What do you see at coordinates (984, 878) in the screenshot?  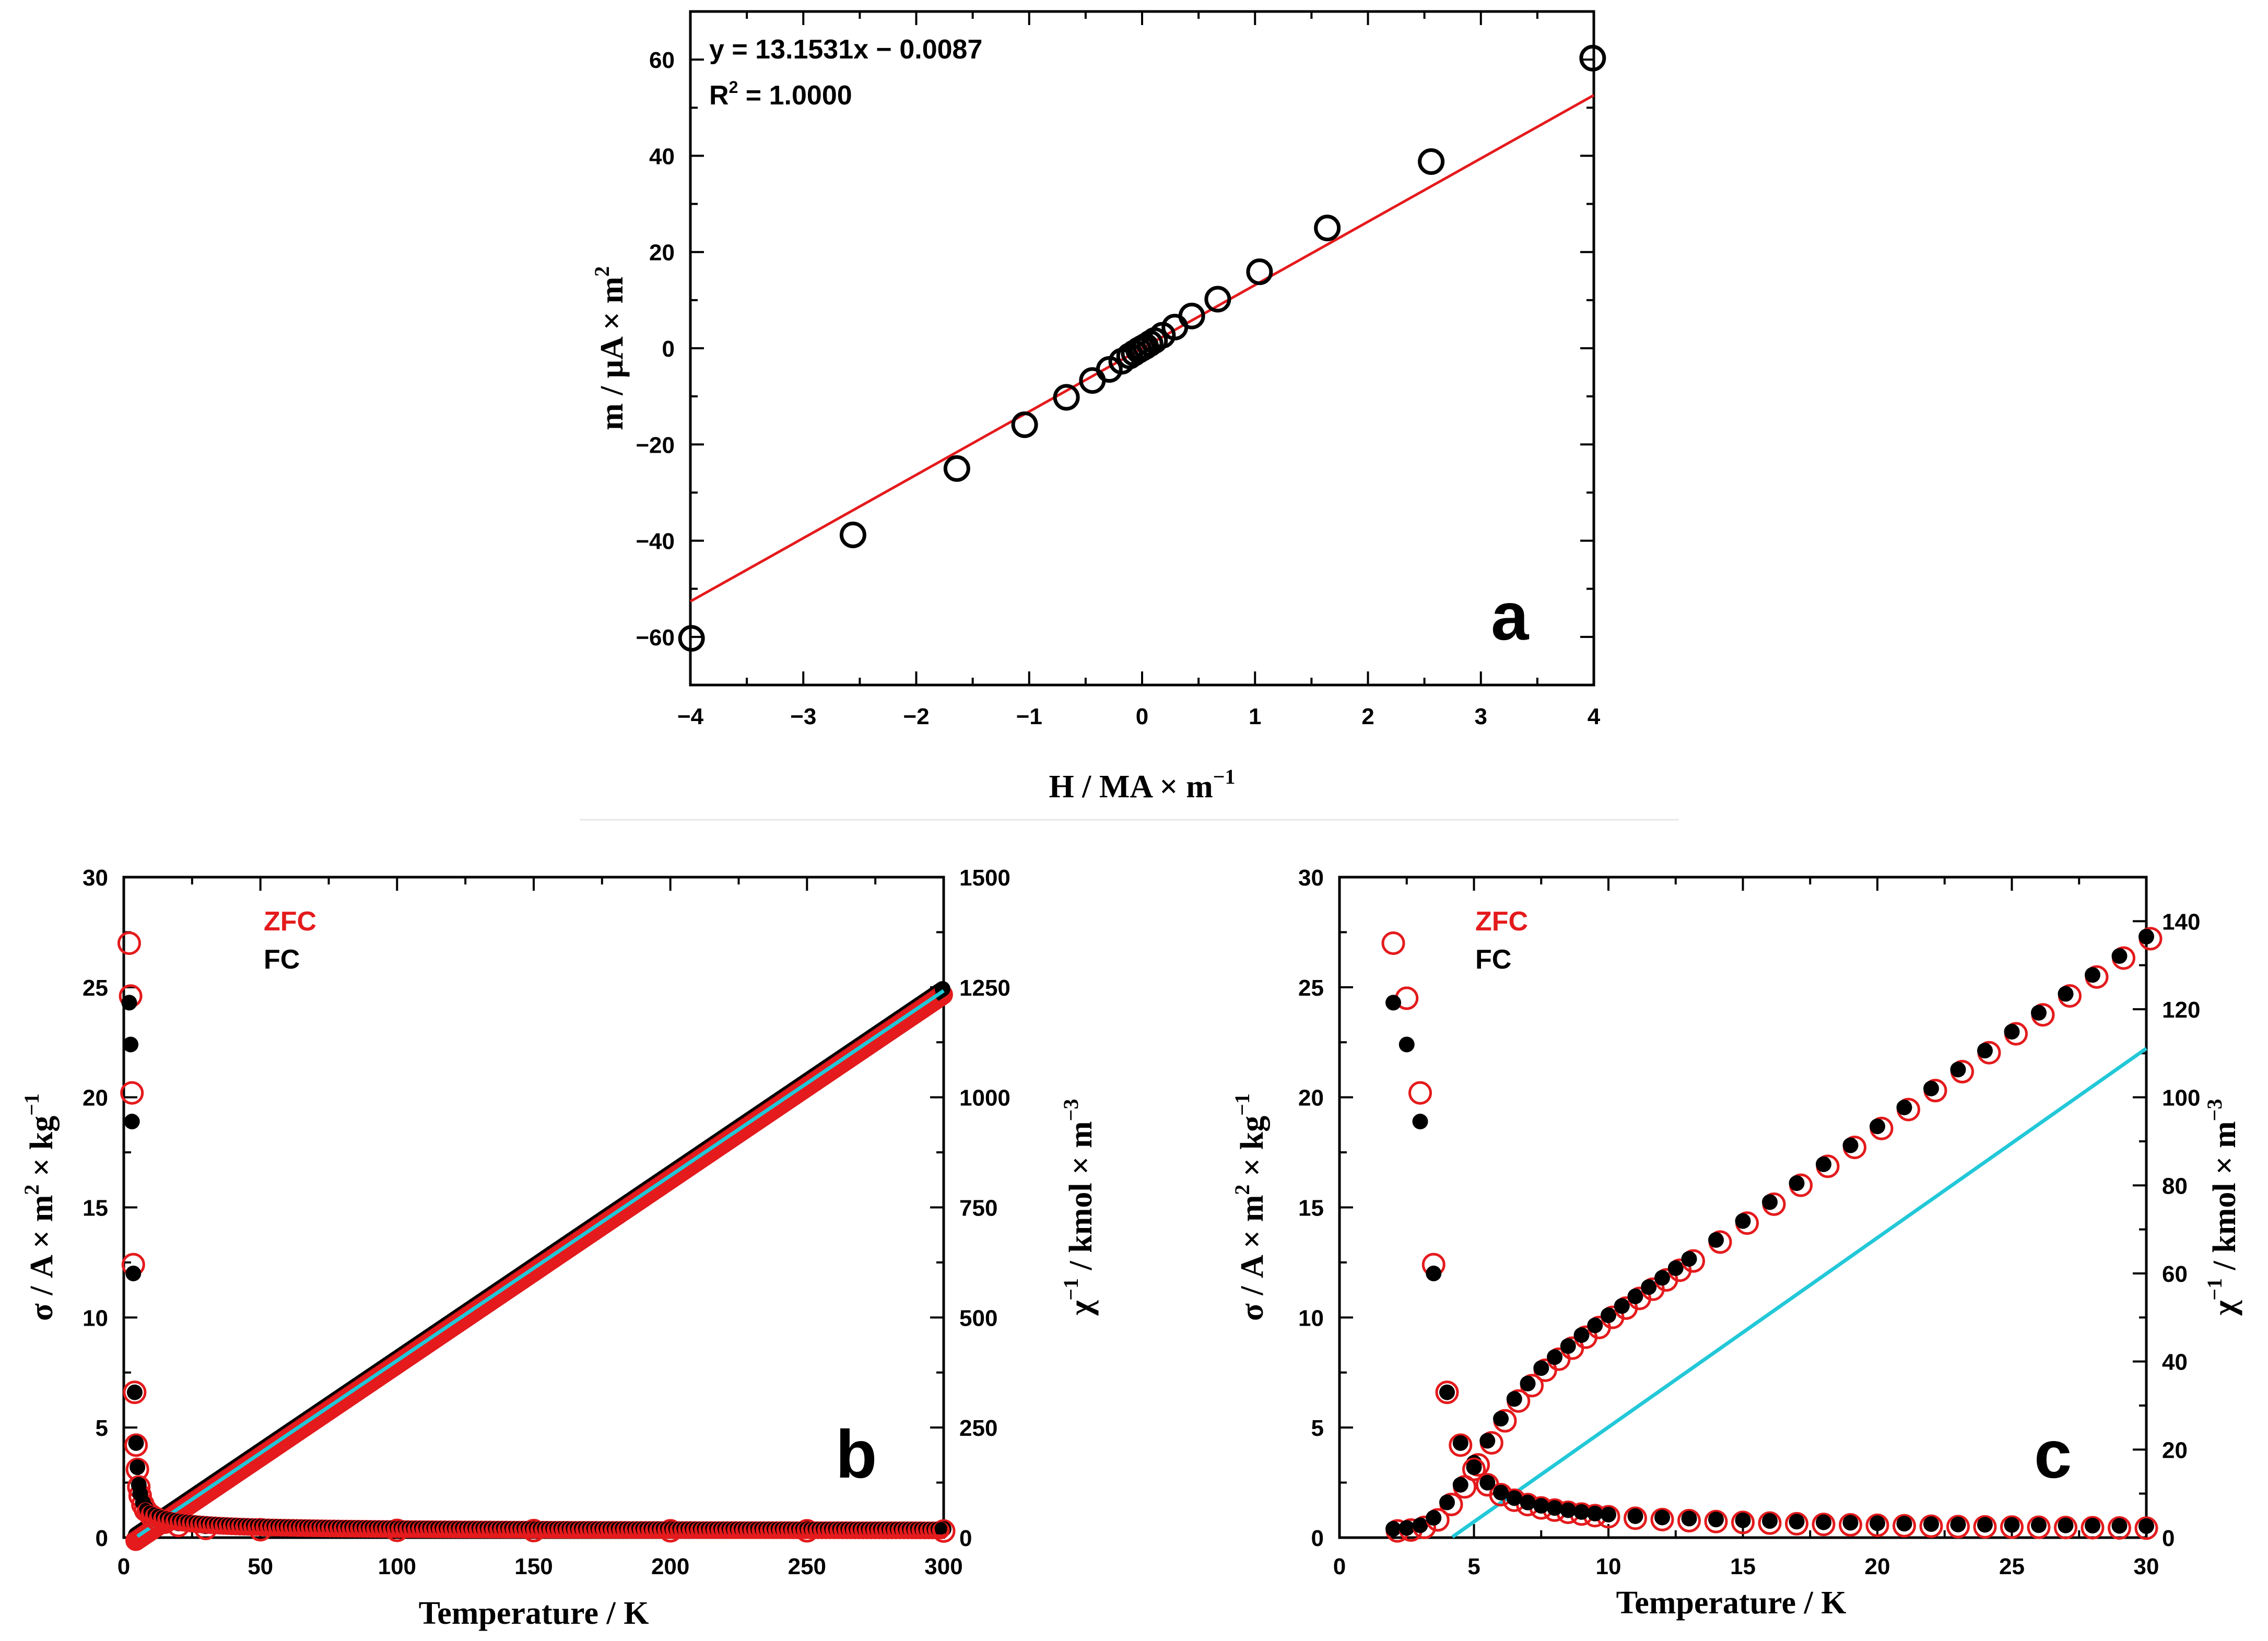 I see `y-right-tick-label: 1500` at bounding box center [984, 878].